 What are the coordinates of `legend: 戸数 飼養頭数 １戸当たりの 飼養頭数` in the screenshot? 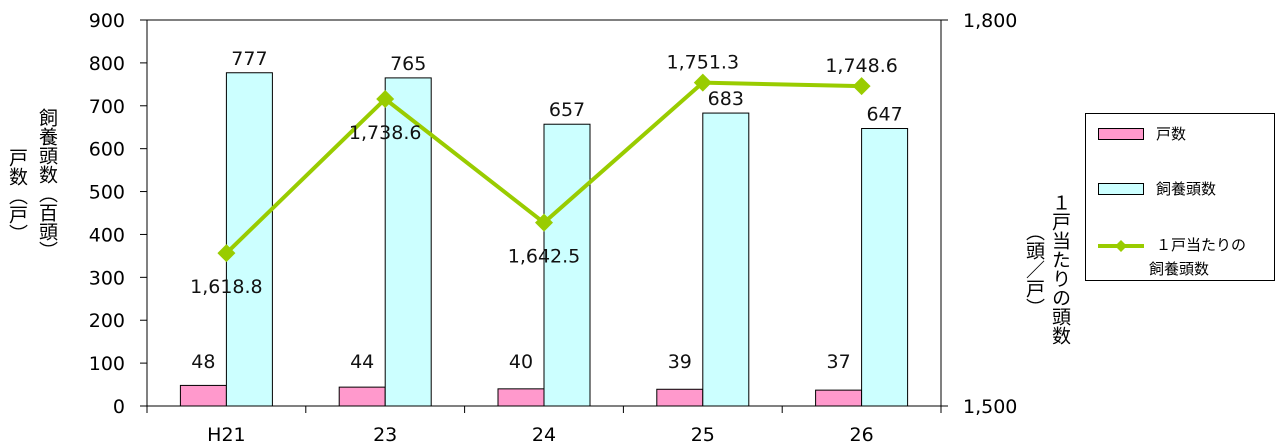 It's located at (1180, 197).